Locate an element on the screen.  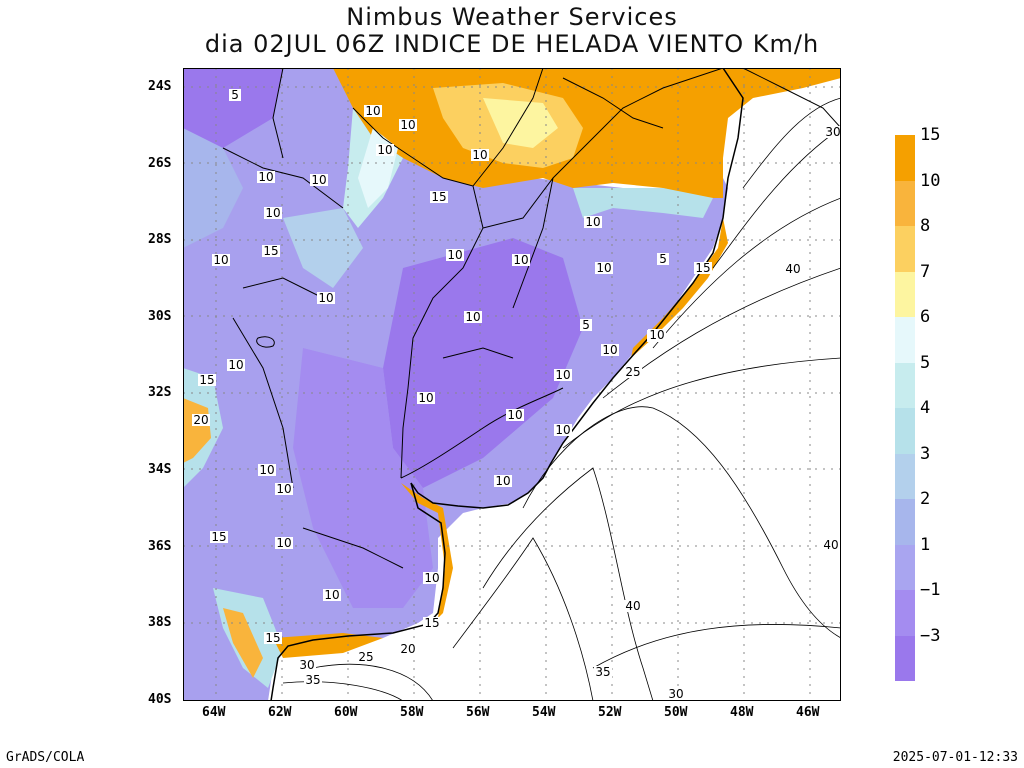
lon-label-62w: 62W is located at coordinates (280, 712).